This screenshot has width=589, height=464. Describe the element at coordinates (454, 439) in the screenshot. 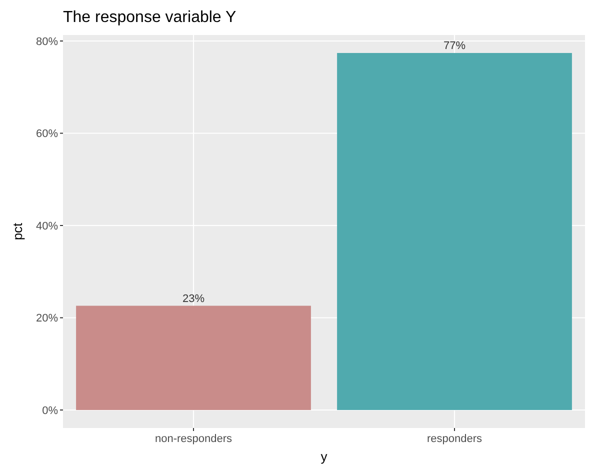

I see `x-tick-label: responders` at that location.